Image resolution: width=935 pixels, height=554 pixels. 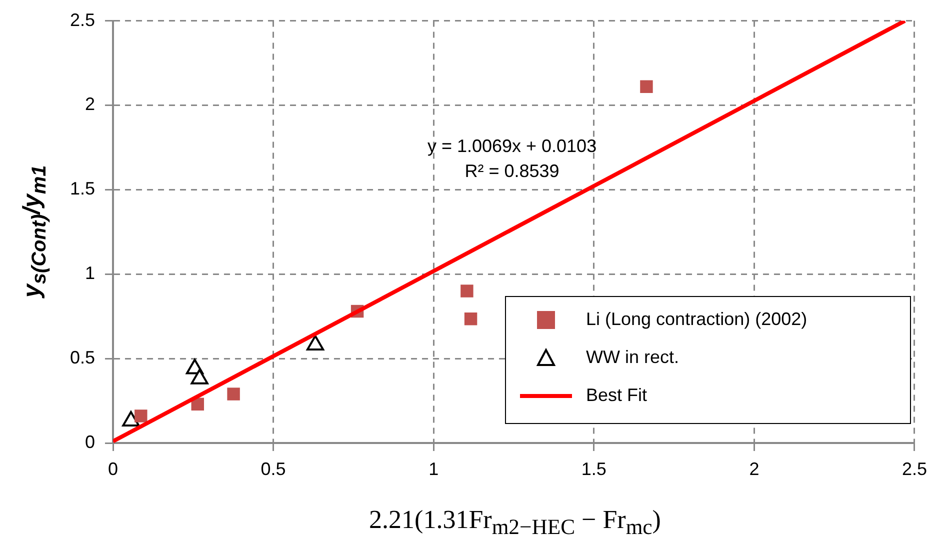 What do you see at coordinates (433, 468) in the screenshot?
I see `x-tick-label: 1` at bounding box center [433, 468].